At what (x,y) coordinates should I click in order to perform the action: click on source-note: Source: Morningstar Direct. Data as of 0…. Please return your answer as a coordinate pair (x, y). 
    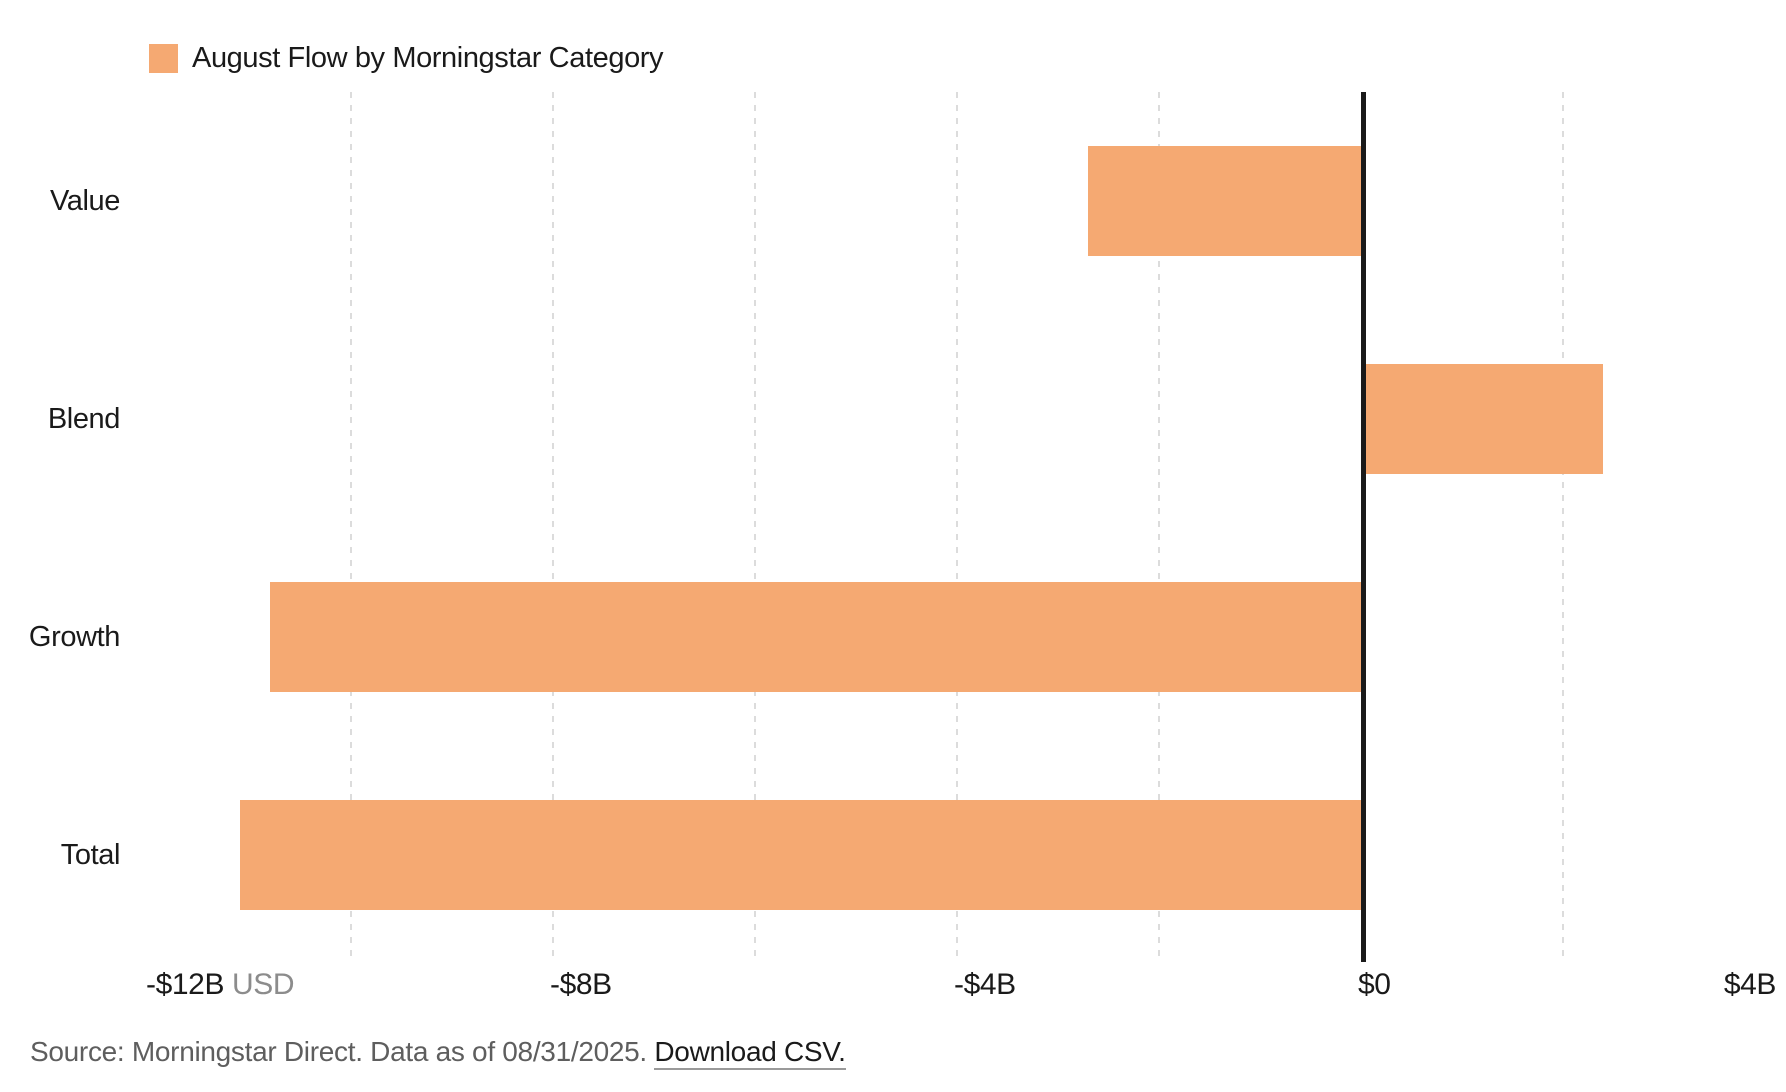
    Looking at the image, I should click on (438, 1053).